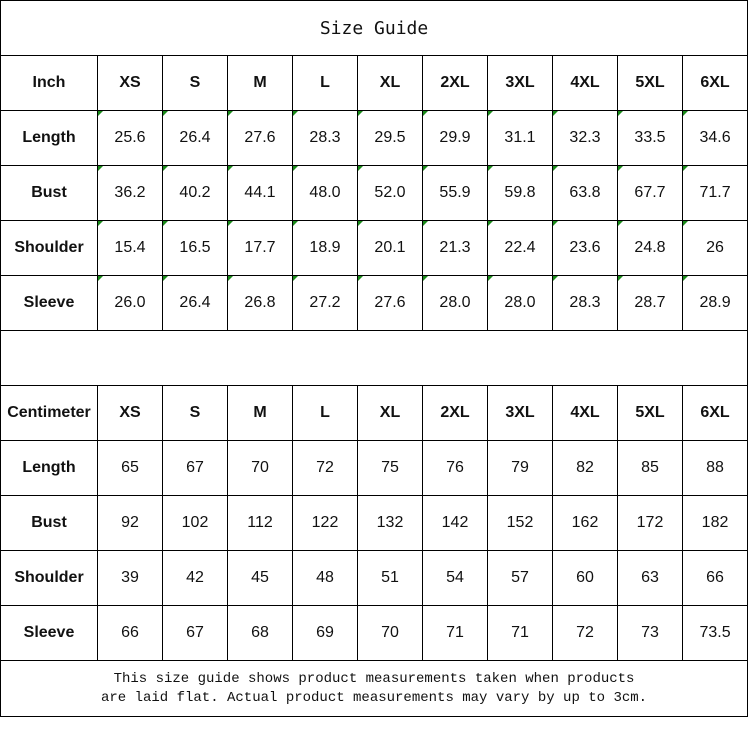 This screenshot has height=730, width=749. Describe the element at coordinates (130, 523) in the screenshot. I see `measurement-cell: 92` at that location.